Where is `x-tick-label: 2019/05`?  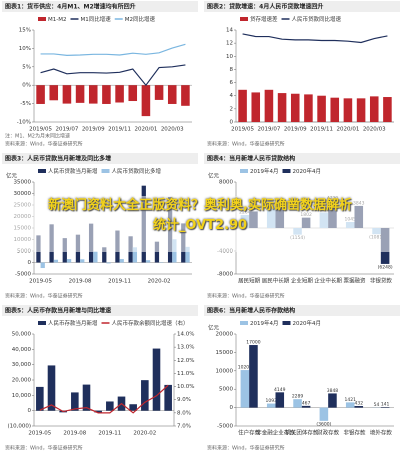
x-tick-label: 2019/05 is located at coordinates (242, 130).